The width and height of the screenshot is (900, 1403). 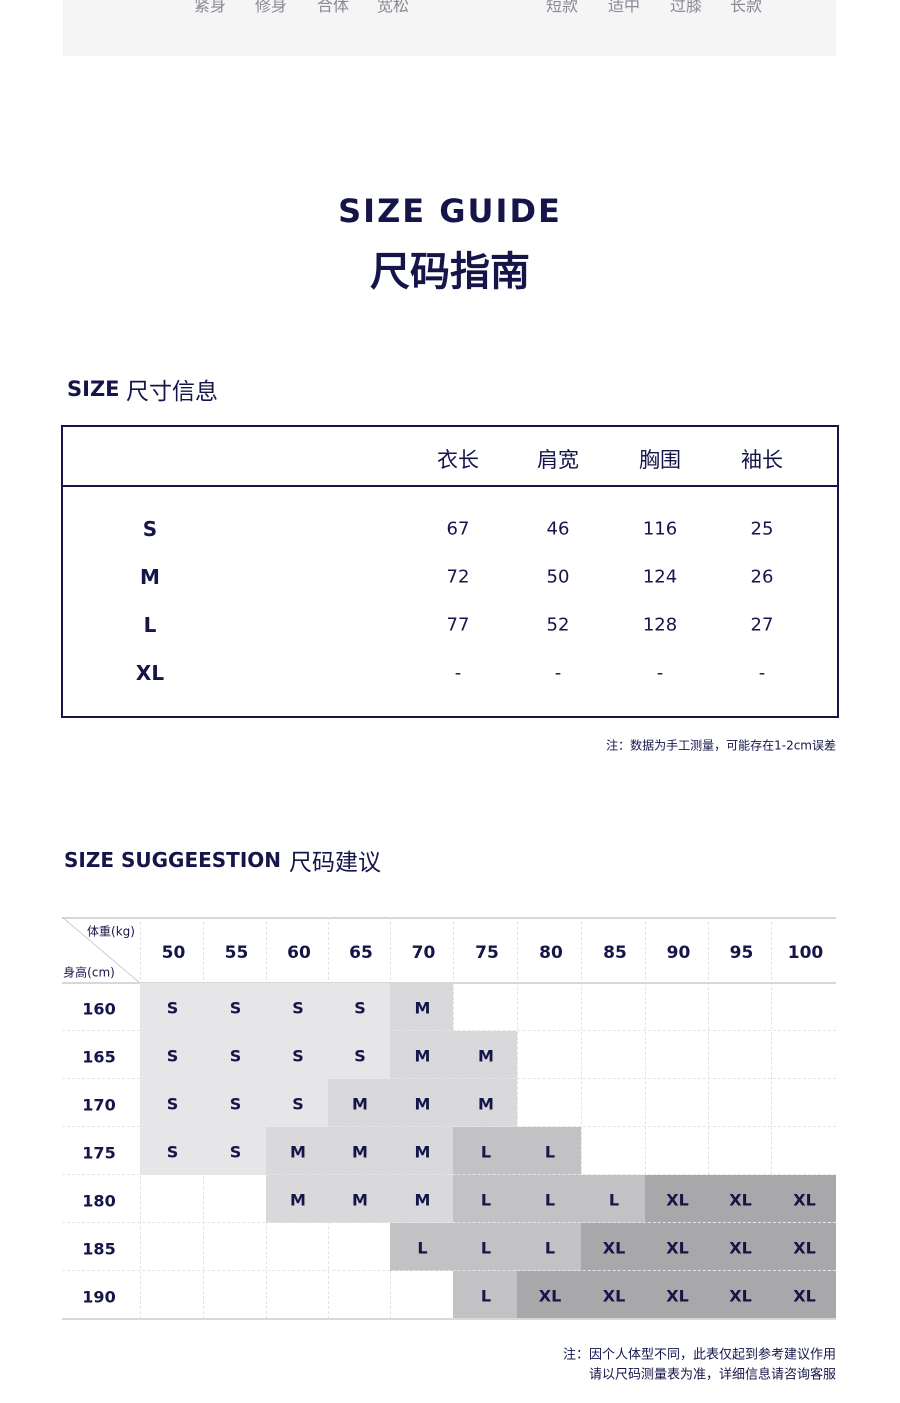 What do you see at coordinates (741, 953) in the screenshot?
I see `weight-header: 95` at bounding box center [741, 953].